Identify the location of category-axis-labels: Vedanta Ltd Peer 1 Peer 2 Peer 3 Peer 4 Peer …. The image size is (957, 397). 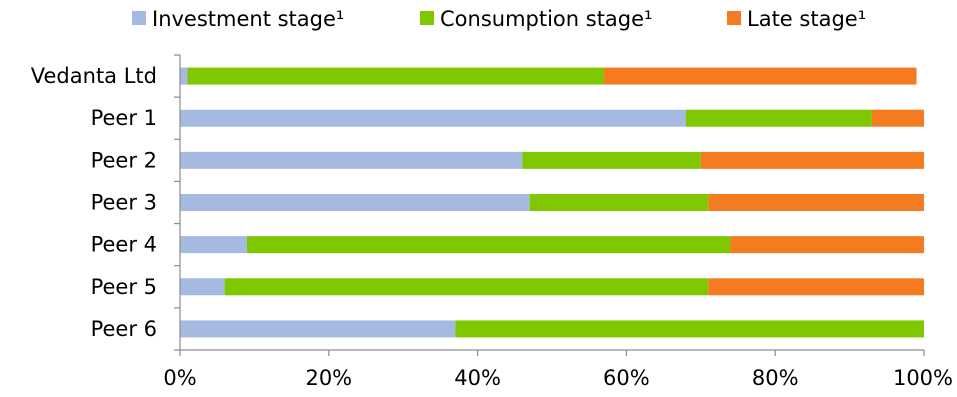
(94, 202).